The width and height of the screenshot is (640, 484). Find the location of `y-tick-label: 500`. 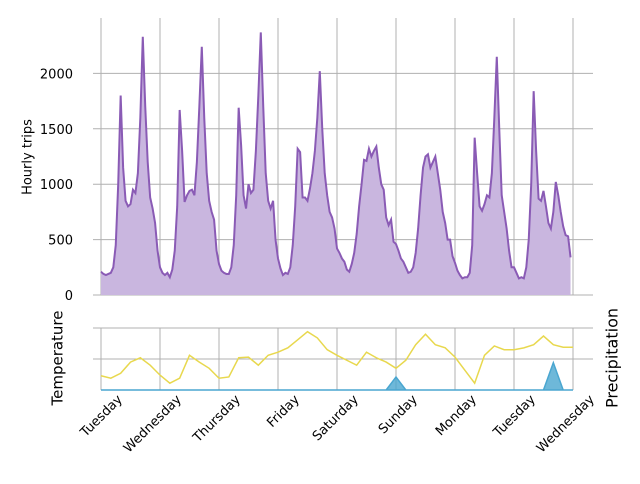

y-tick-label: 500 is located at coordinates (60, 241).